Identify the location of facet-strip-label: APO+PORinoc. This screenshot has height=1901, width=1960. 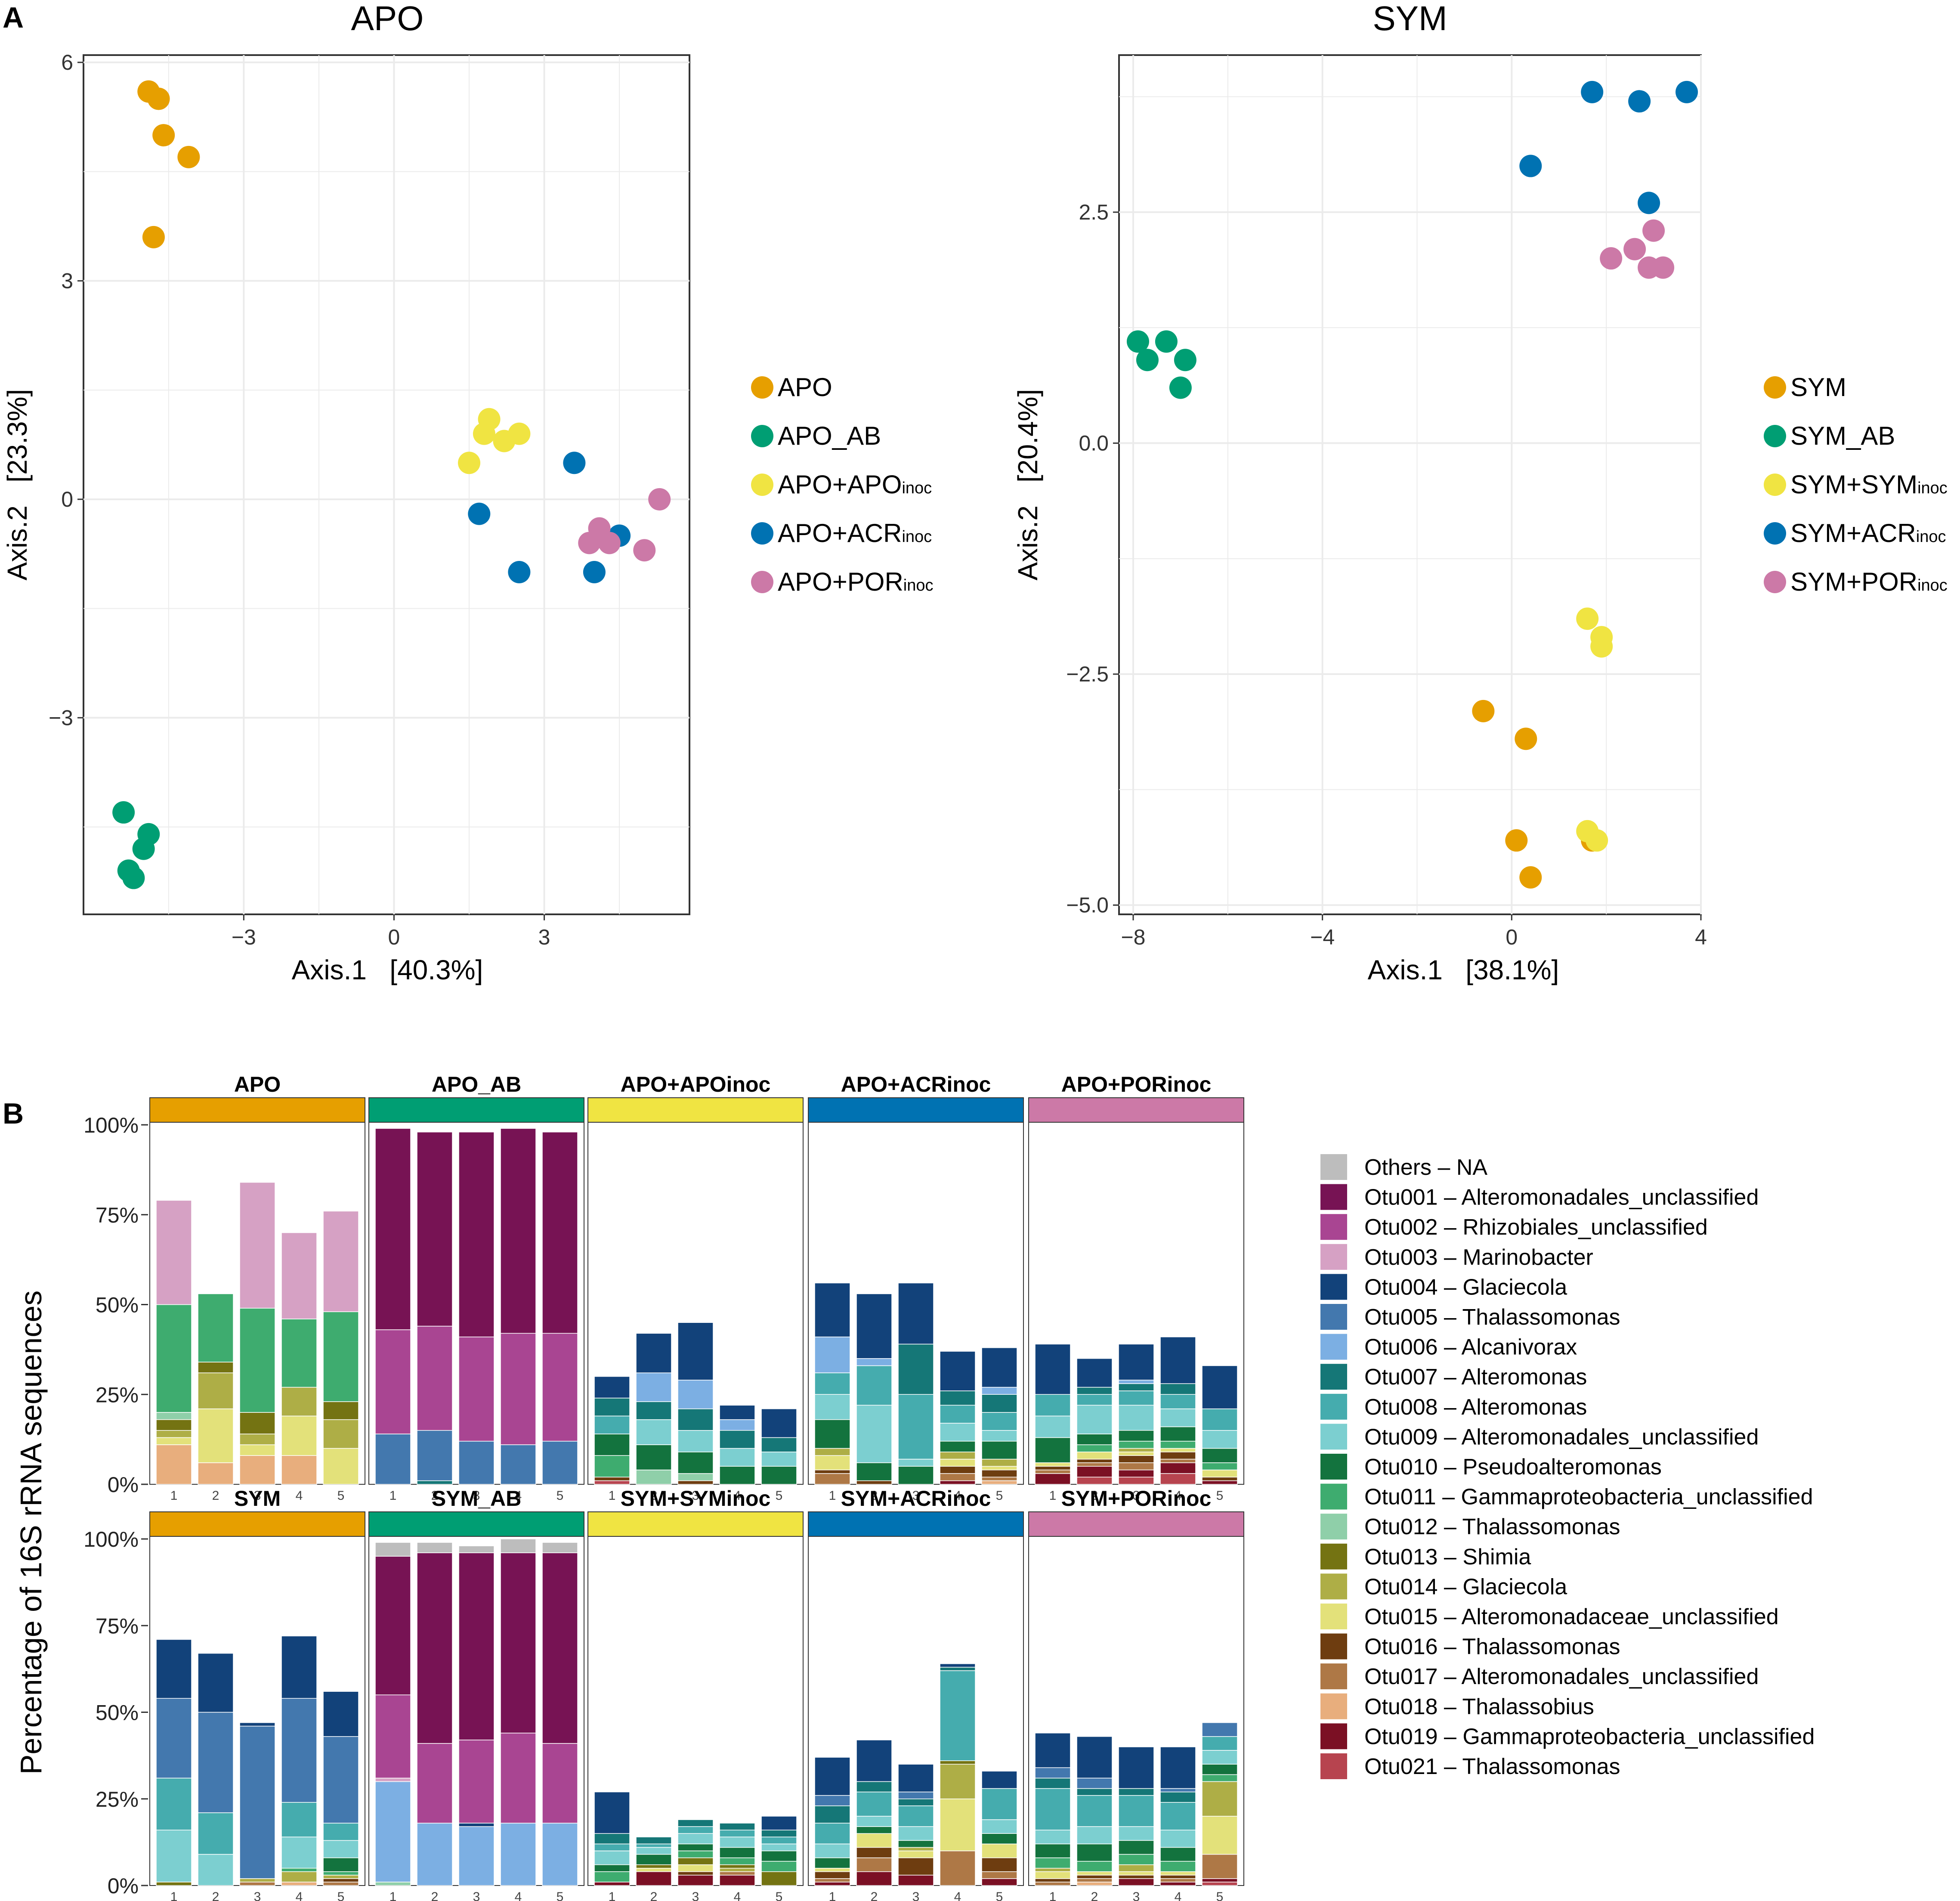
(1136, 1084).